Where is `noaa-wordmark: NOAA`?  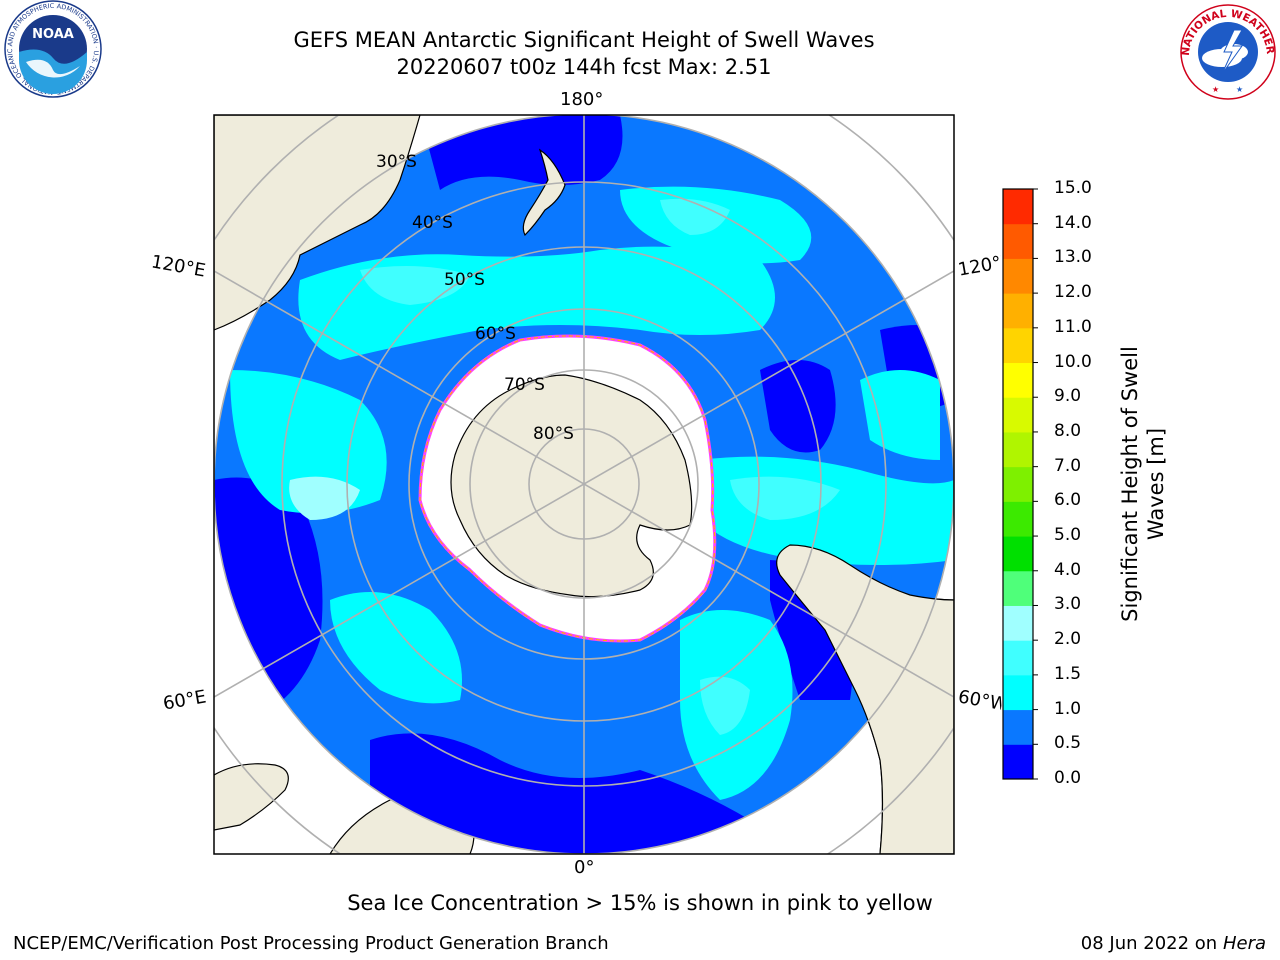 noaa-wordmark: NOAA is located at coordinates (53, 34).